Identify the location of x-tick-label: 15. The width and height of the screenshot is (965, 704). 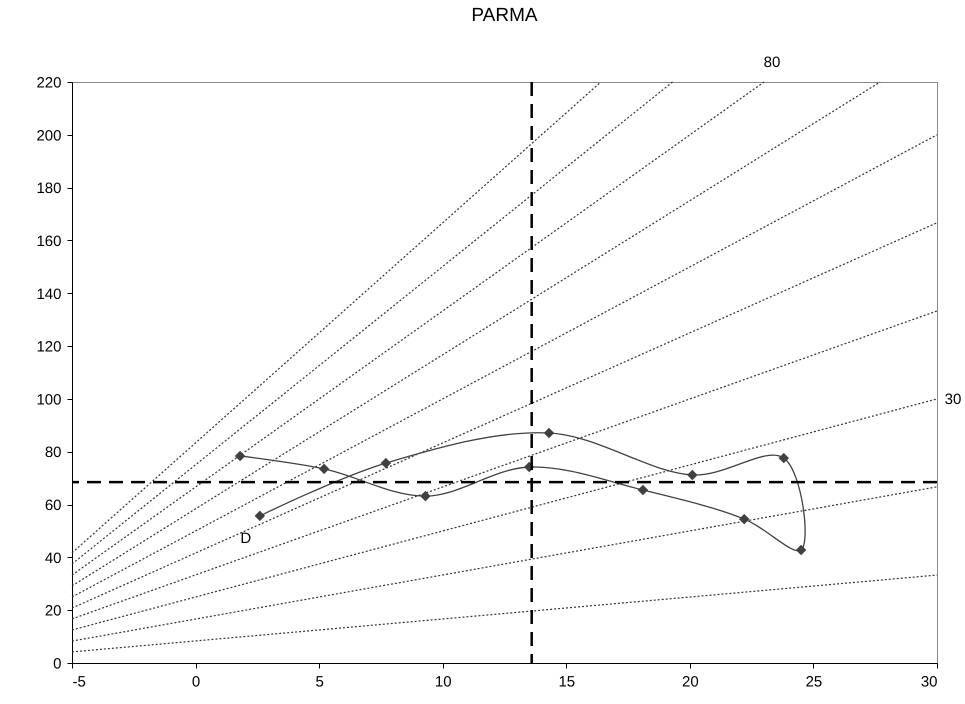
(567, 682).